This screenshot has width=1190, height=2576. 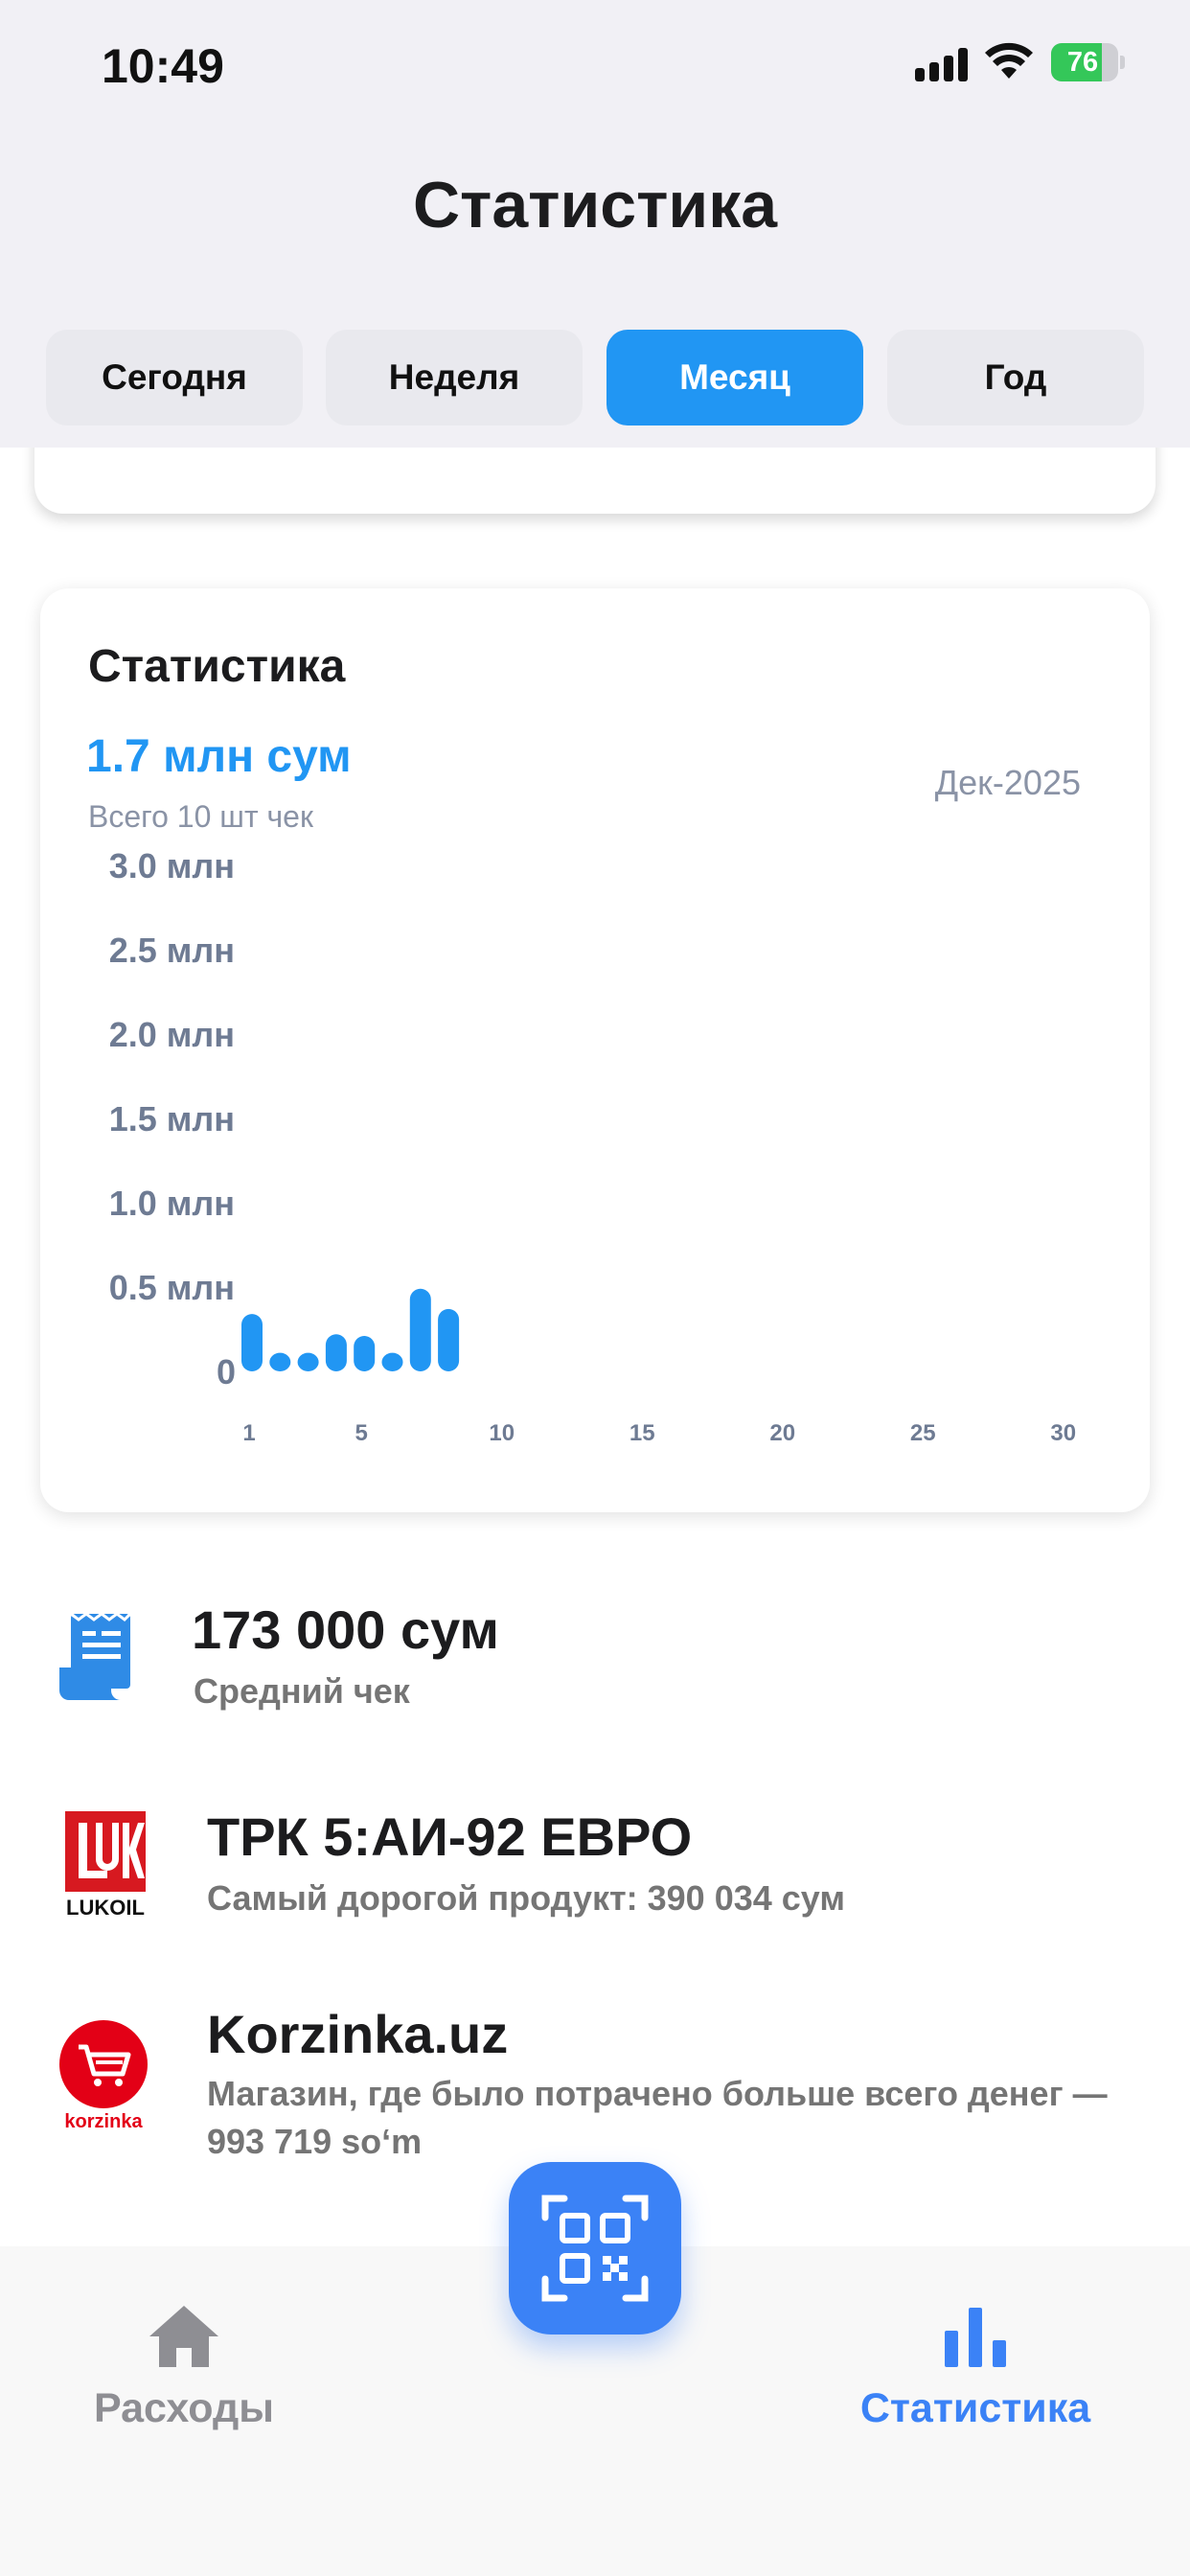 I want to click on bar-chart-icon, so click(x=976, y=2337).